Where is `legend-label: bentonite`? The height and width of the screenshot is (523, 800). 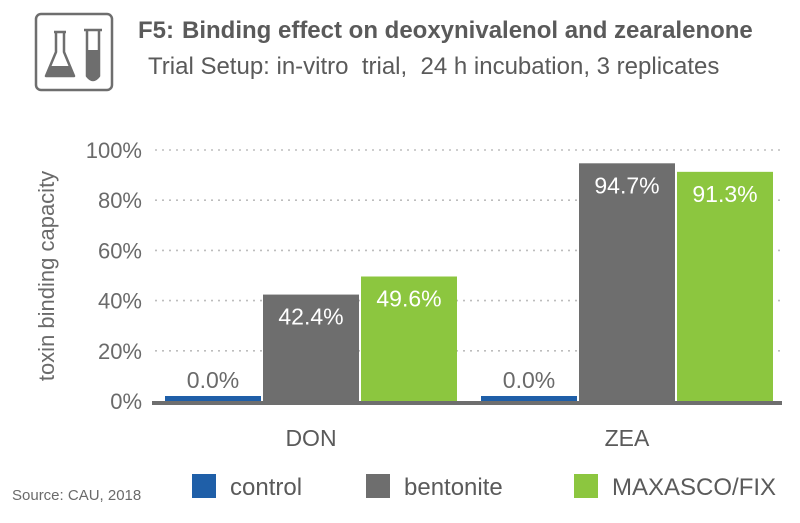 legend-label: bentonite is located at coordinates (453, 487).